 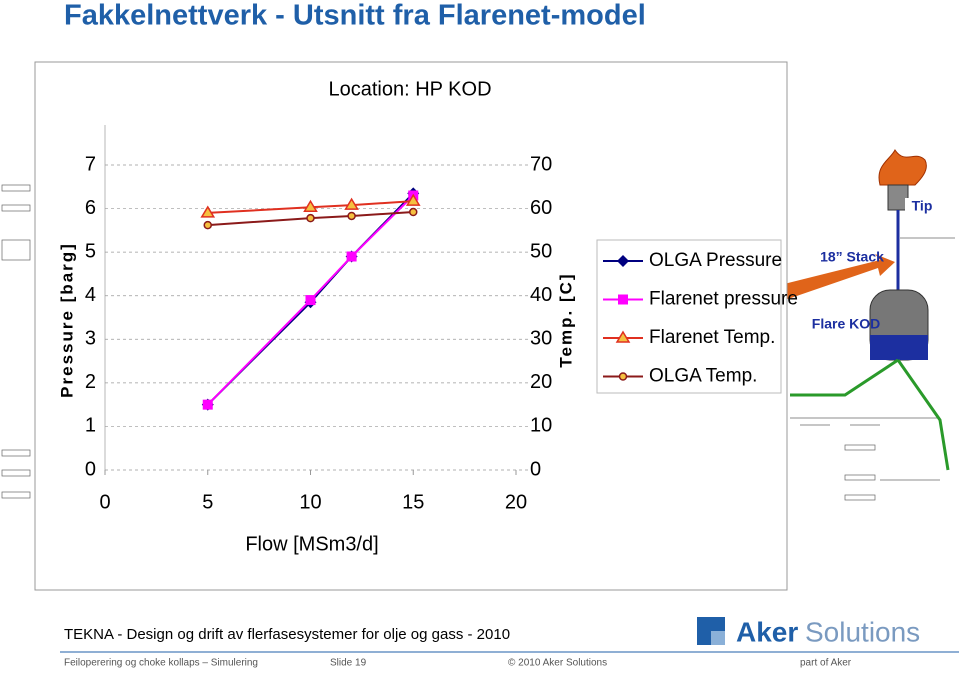 I want to click on x-axis-label: Flow [MSm3/d], so click(x=311, y=544).